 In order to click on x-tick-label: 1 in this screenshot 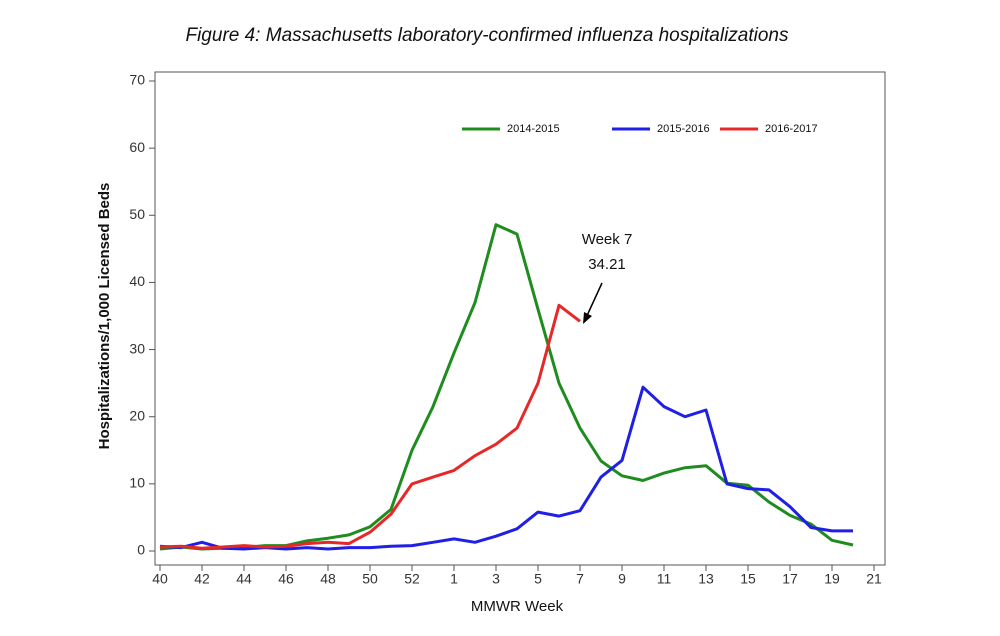, I will do `click(454, 579)`.